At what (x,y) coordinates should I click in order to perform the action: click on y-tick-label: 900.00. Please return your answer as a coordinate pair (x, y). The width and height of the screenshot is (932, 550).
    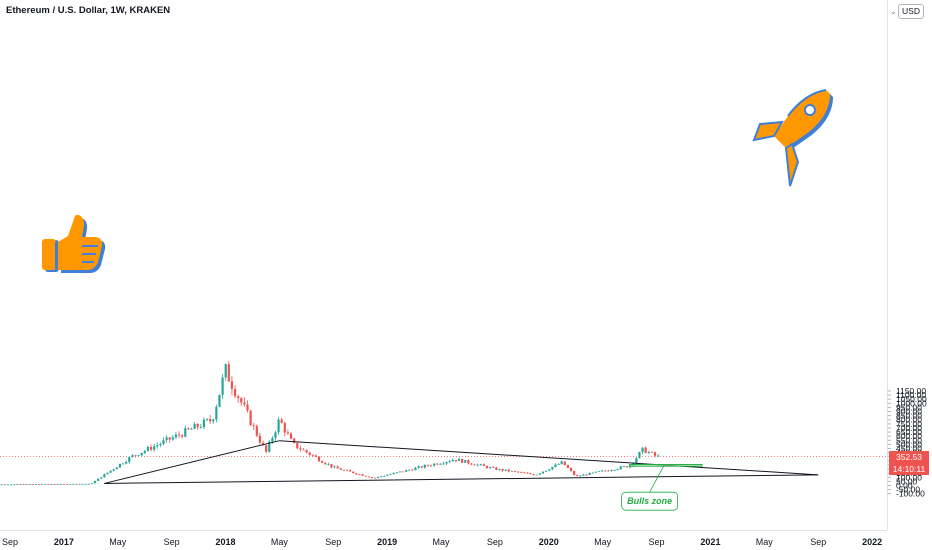
    Looking at the image, I should click on (909, 412).